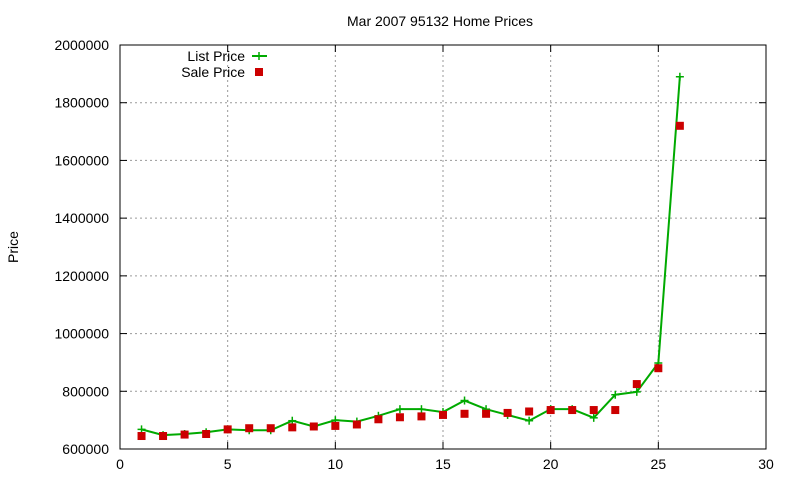 Image resolution: width=800 pixels, height=485 pixels. What do you see at coordinates (120, 464) in the screenshot?
I see `x-tick-label: 0` at bounding box center [120, 464].